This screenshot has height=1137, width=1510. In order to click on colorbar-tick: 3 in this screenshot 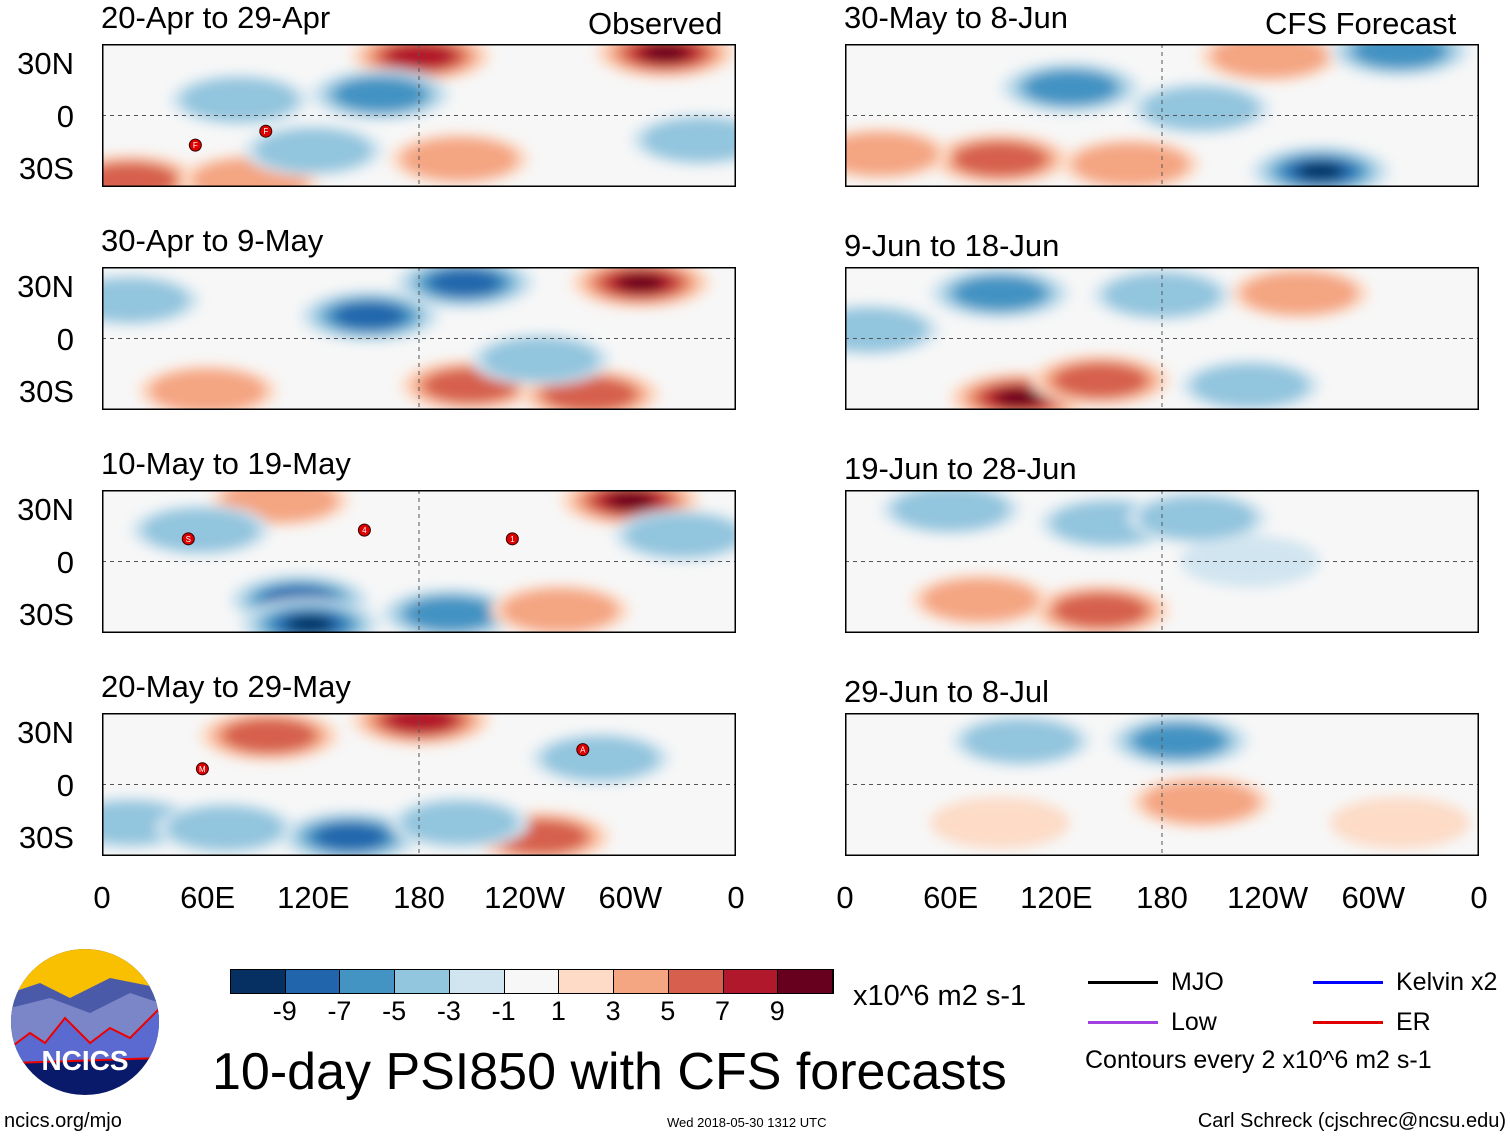, I will do `click(613, 1011)`.